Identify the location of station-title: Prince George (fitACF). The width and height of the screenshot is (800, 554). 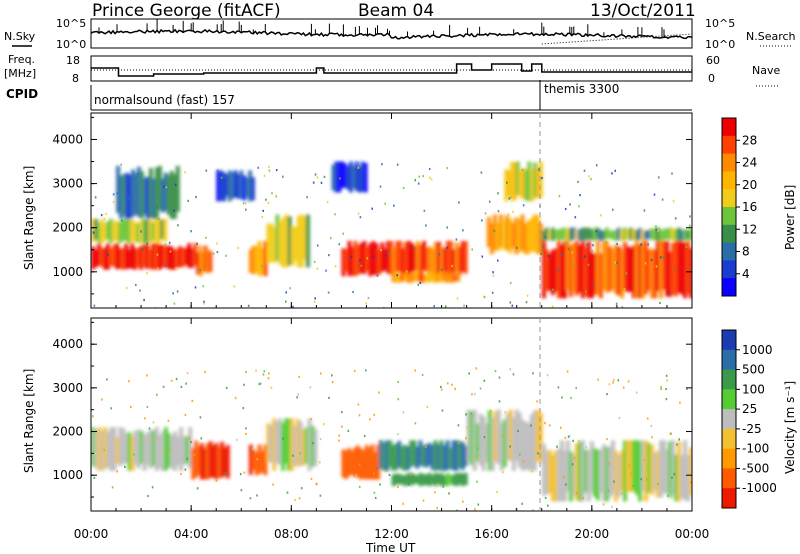
(186, 11).